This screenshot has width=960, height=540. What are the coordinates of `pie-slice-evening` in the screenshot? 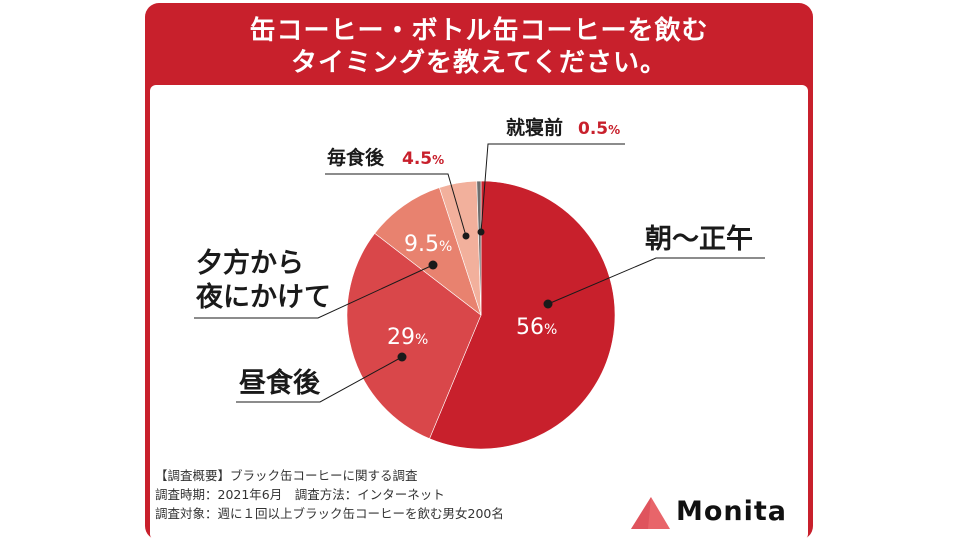 It's located at (428, 251).